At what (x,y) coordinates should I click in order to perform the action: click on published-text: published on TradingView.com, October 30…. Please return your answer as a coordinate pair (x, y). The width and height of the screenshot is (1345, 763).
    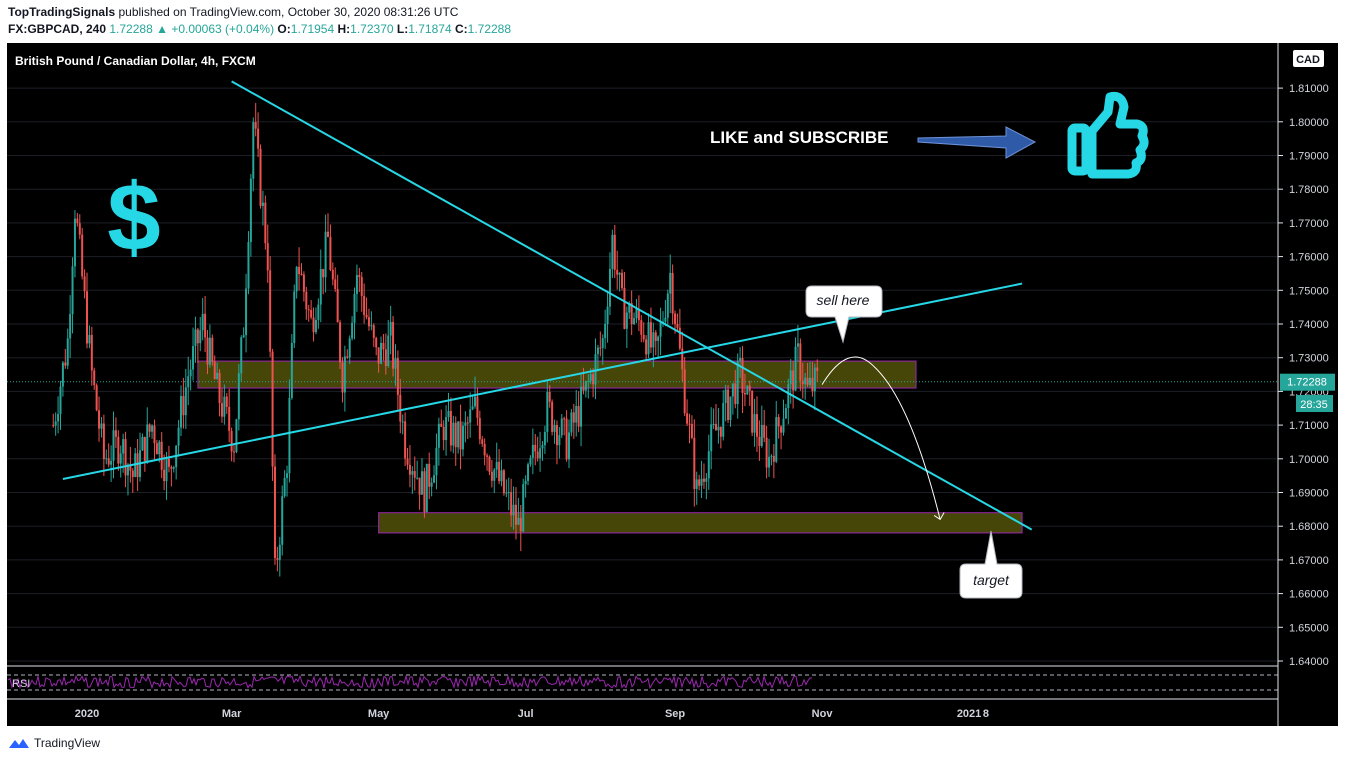
    Looking at the image, I should click on (288, 12).